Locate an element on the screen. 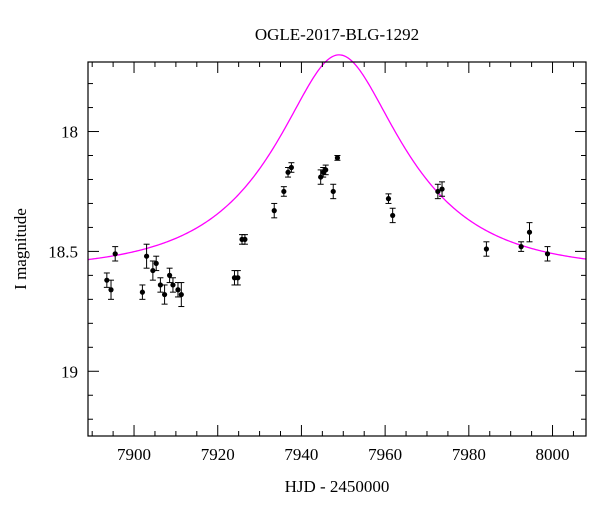 The image size is (600, 512). x-tick-label: 7900 is located at coordinates (134, 454).